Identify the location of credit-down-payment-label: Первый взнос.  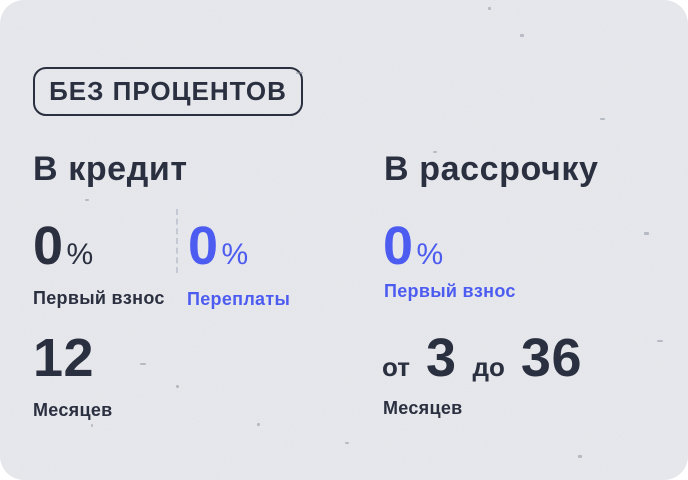
(99, 298).